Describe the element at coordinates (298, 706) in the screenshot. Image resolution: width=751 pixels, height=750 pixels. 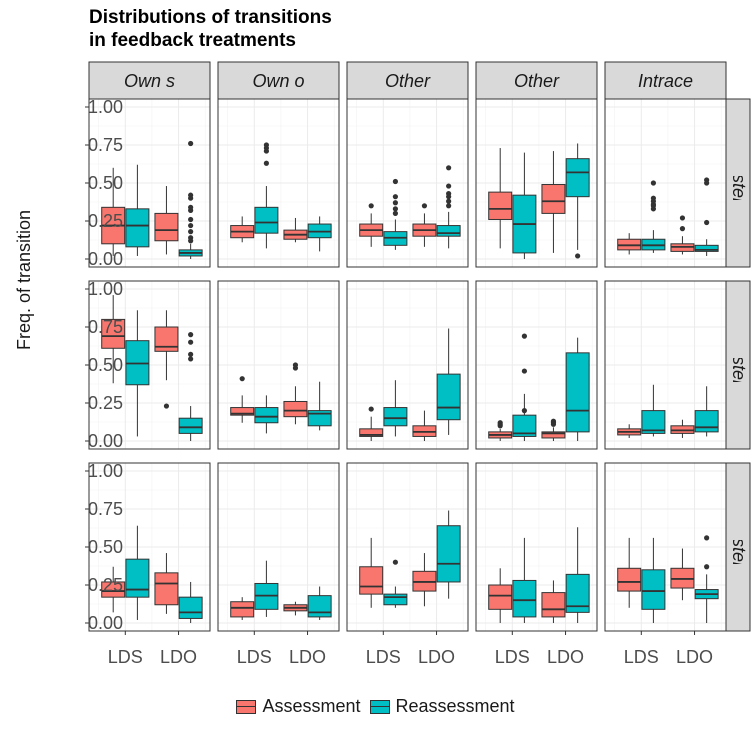
I see `legend-item-assessment: Assessment` at that location.